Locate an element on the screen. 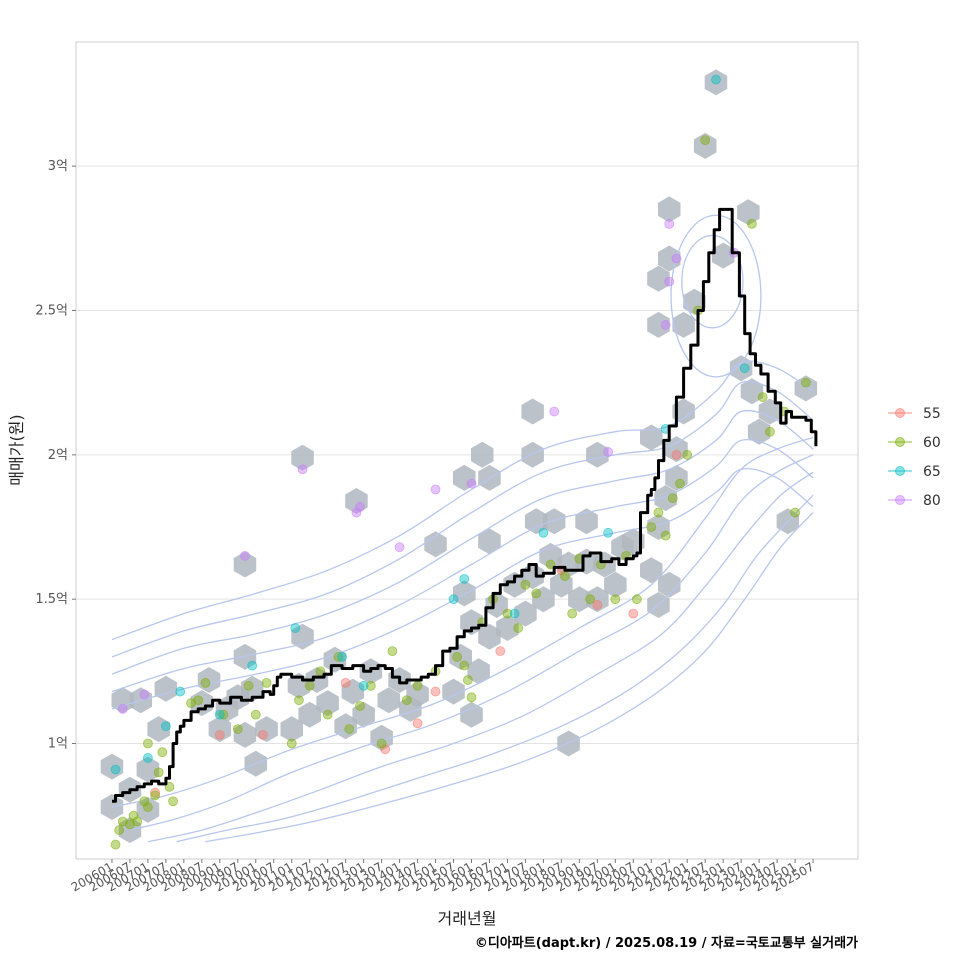 This screenshot has width=960, height=960. legend-label: 80 is located at coordinates (932, 501).